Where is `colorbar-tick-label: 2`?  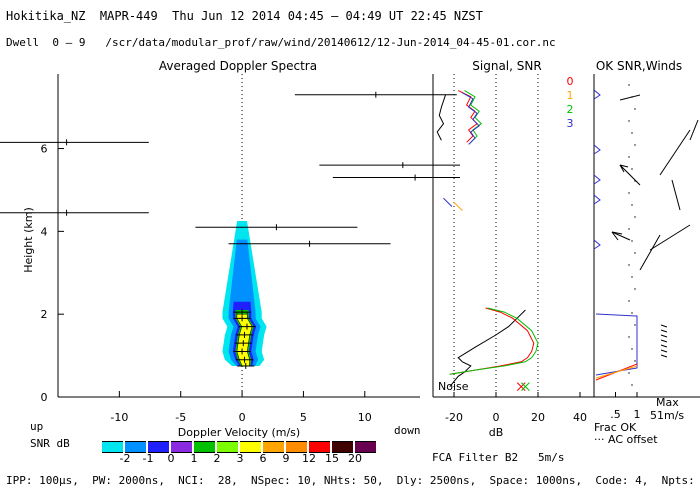
colorbar-tick-label: 2 is located at coordinates (217, 458).